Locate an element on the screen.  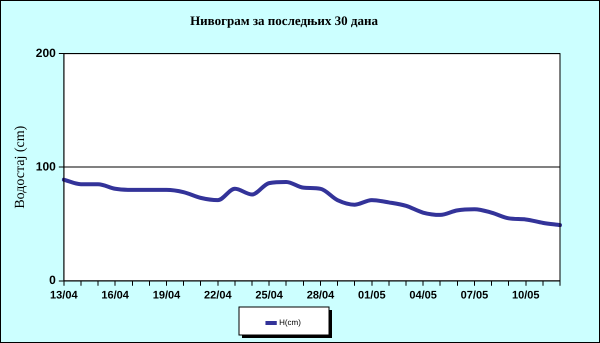
x-tick-label: 25/04 is located at coordinates (269, 295).